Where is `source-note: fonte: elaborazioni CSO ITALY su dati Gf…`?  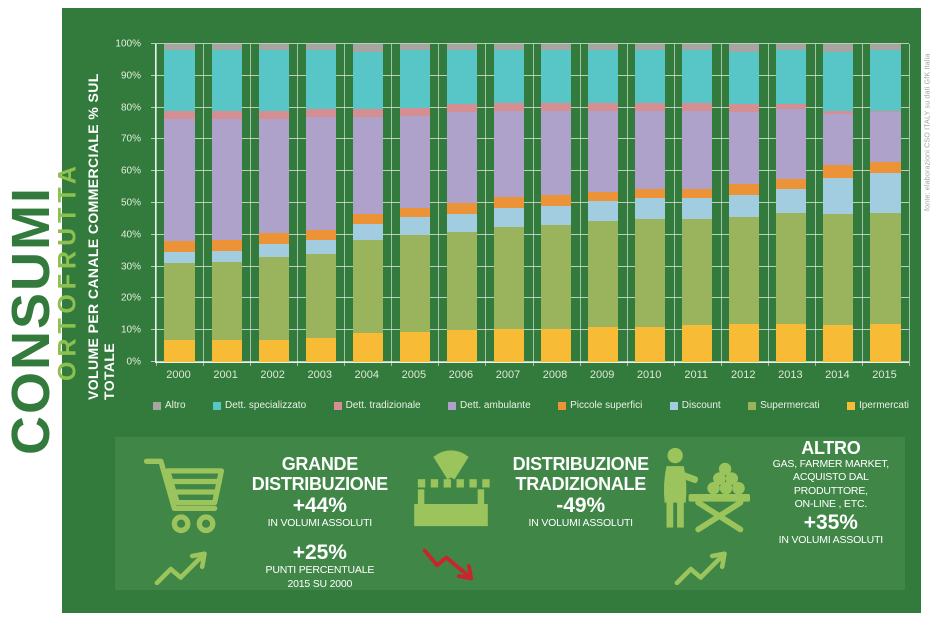 source-note: fonte: elaborazioni CSO ITALY su dati Gf… is located at coordinates (928, 132).